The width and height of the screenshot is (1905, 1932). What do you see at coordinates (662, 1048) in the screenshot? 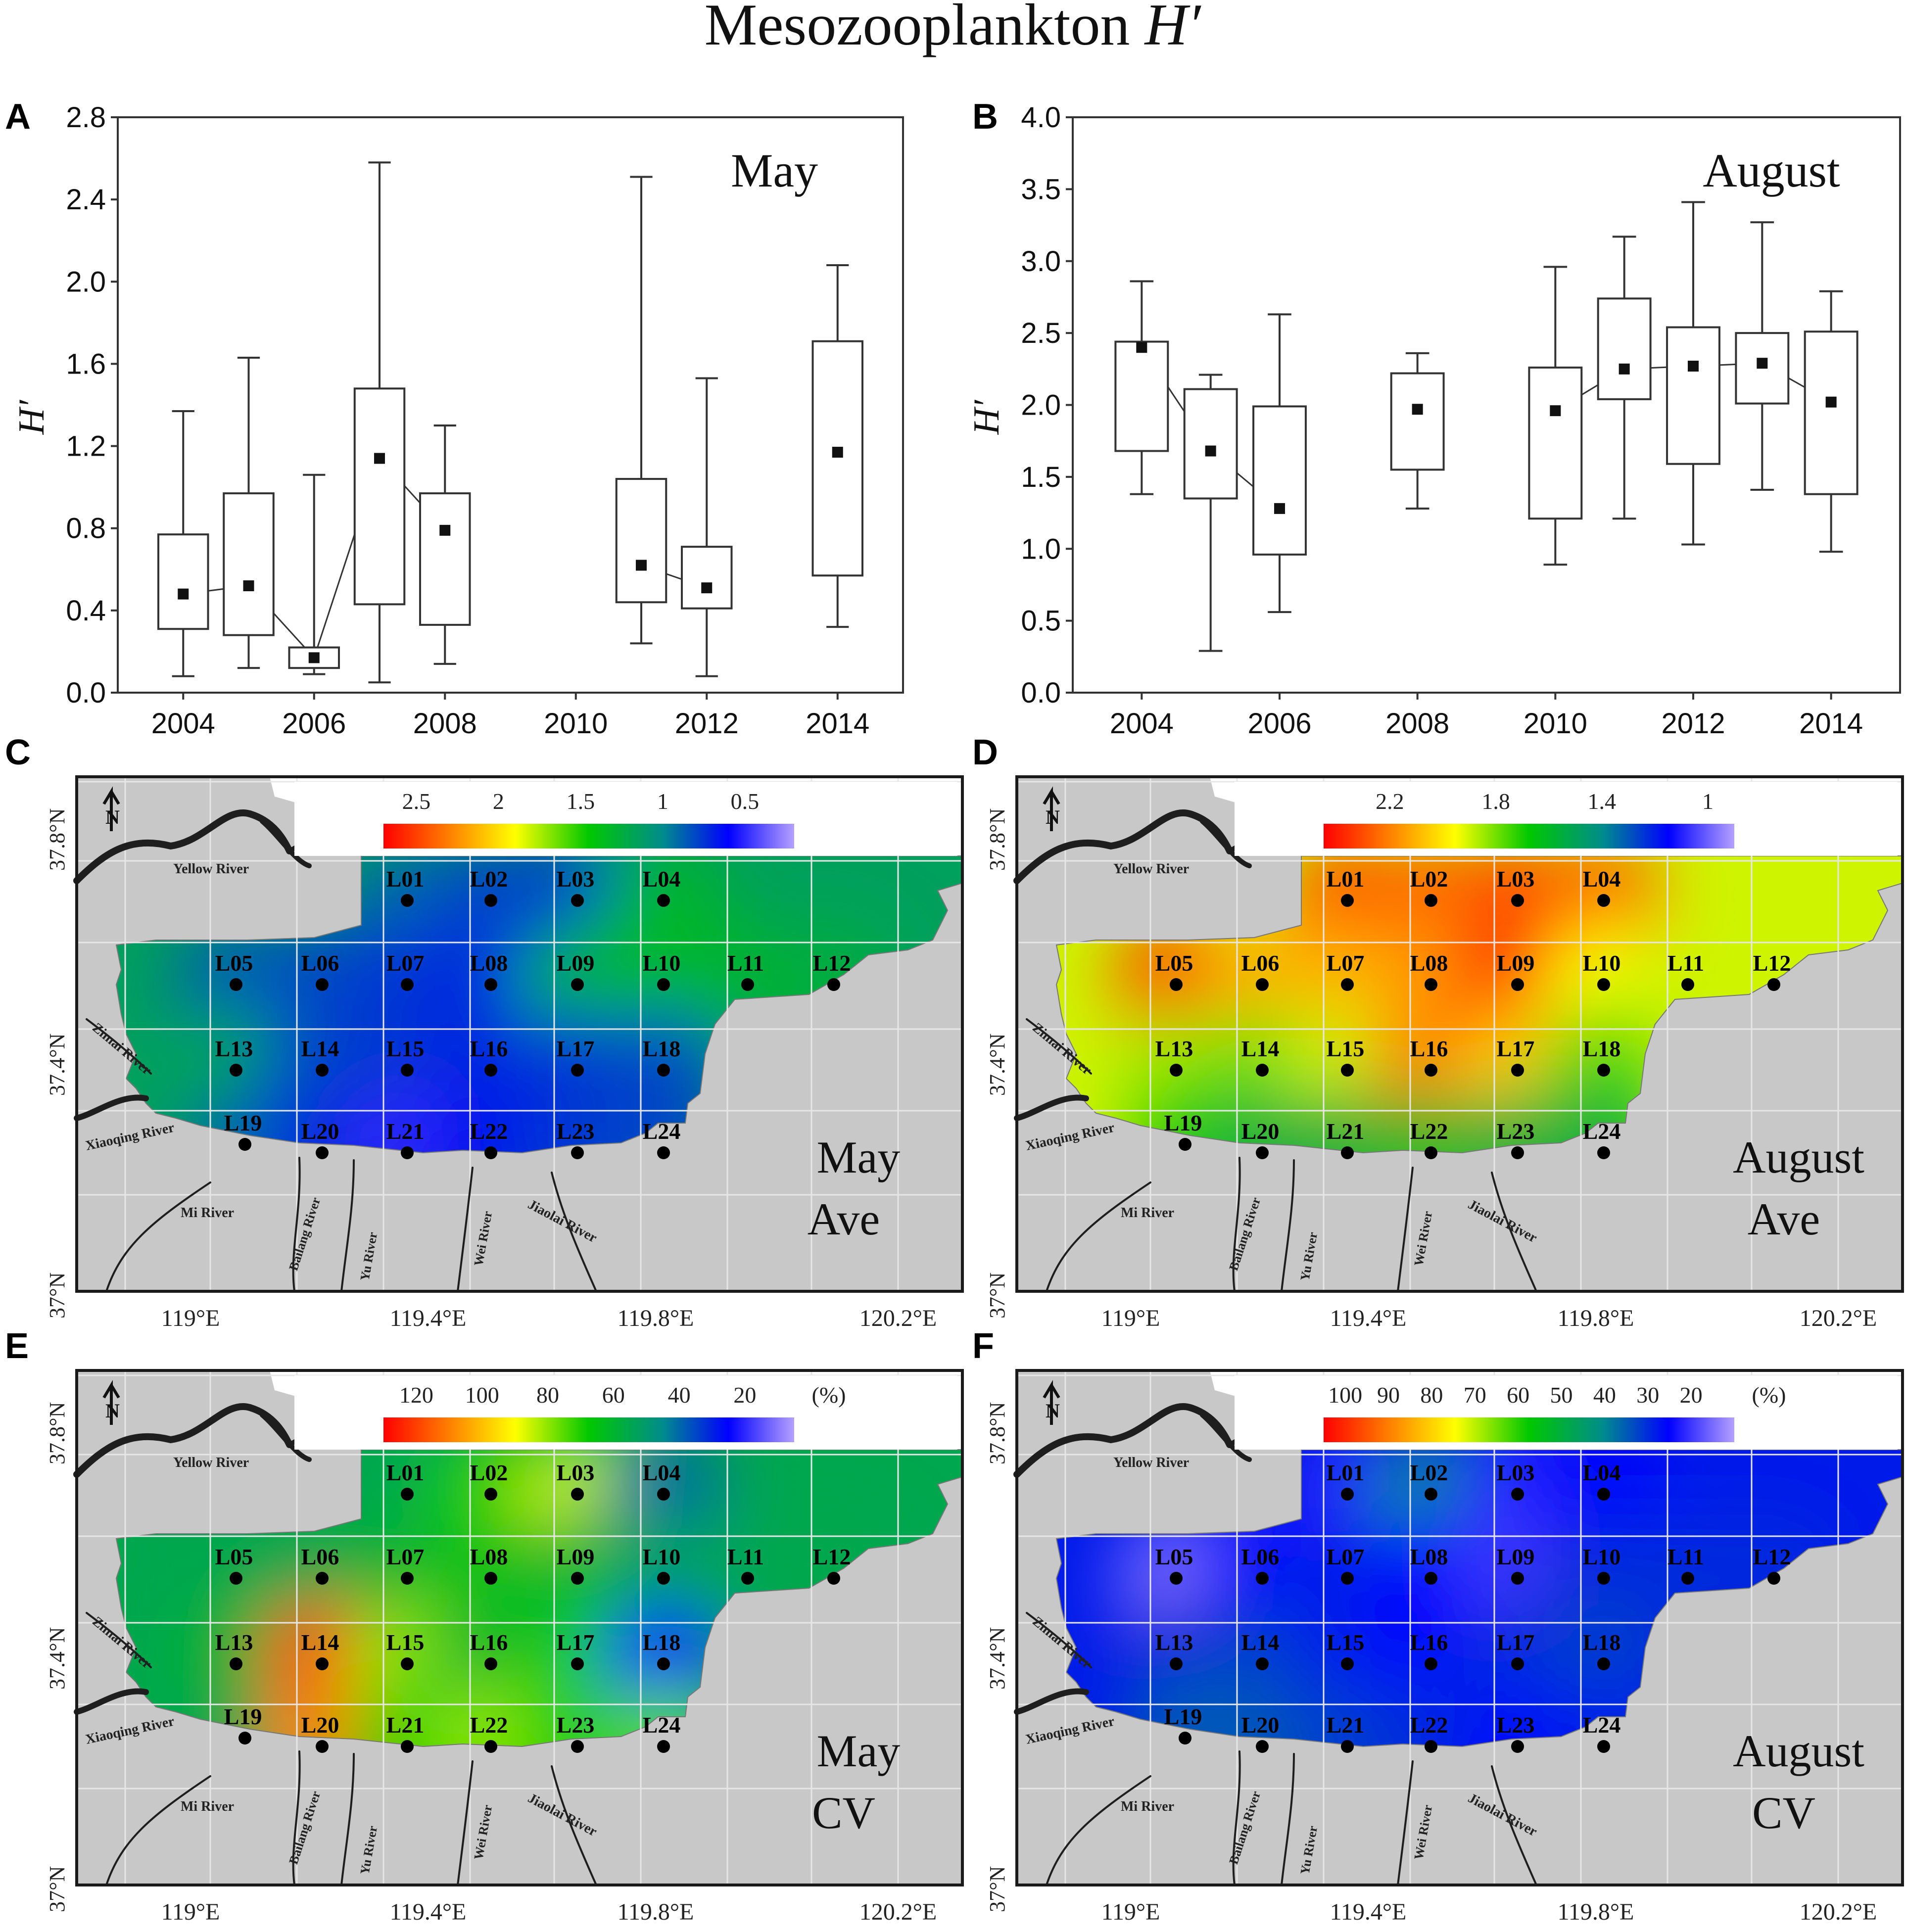
I see `station-label: L18` at bounding box center [662, 1048].